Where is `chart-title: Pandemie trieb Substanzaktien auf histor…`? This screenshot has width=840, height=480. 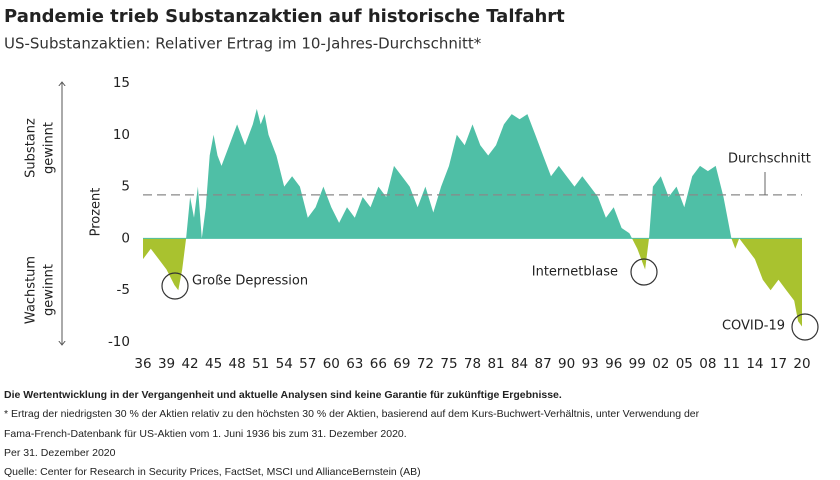
chart-title: Pandemie trieb Substanzaktien auf histor… is located at coordinates (284, 16).